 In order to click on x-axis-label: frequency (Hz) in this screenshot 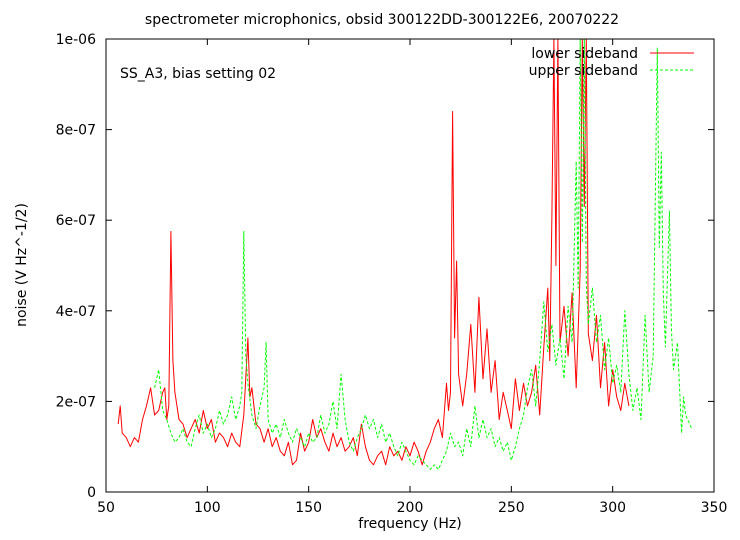, I will do `click(409, 524)`.